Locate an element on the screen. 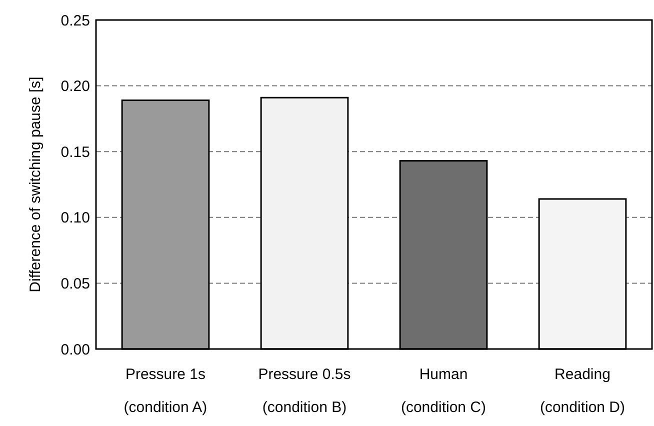 The image size is (654, 426). y-tick-label: 0.05 is located at coordinates (75, 283).